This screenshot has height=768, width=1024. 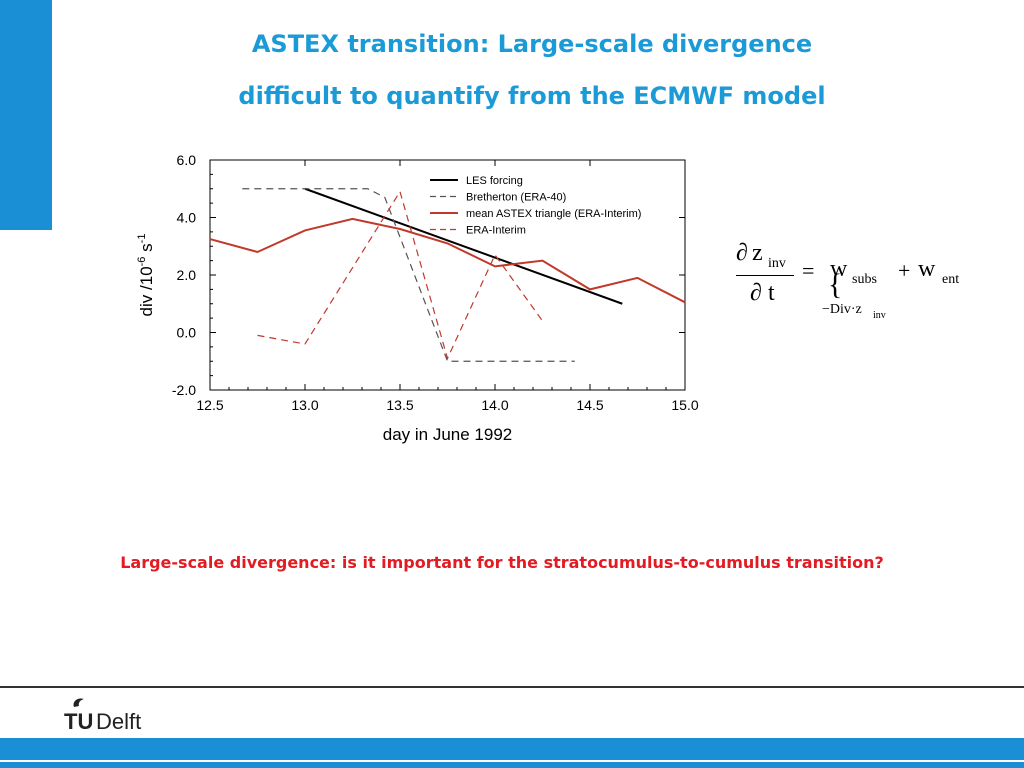 What do you see at coordinates (184, 390) in the screenshot?
I see `y-tick-label: -2.0` at bounding box center [184, 390].